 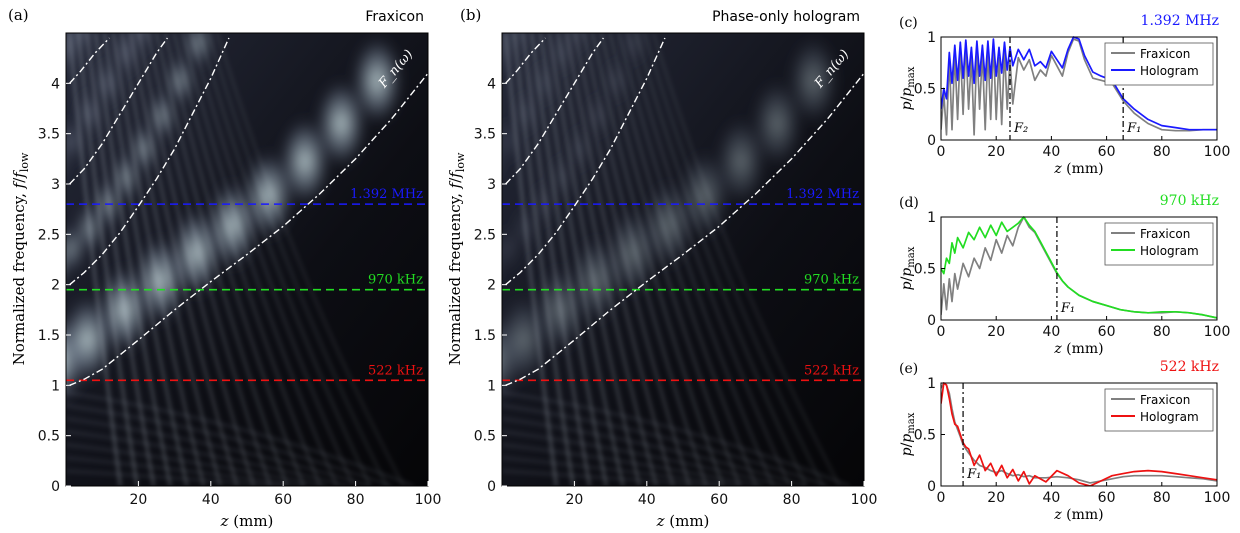 I want to click on panel-label: (c), so click(x=908, y=23).